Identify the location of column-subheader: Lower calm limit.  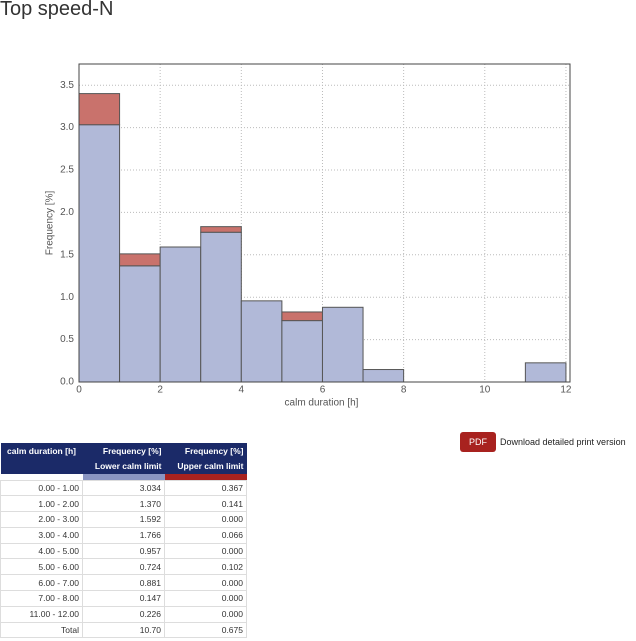
(123, 466).